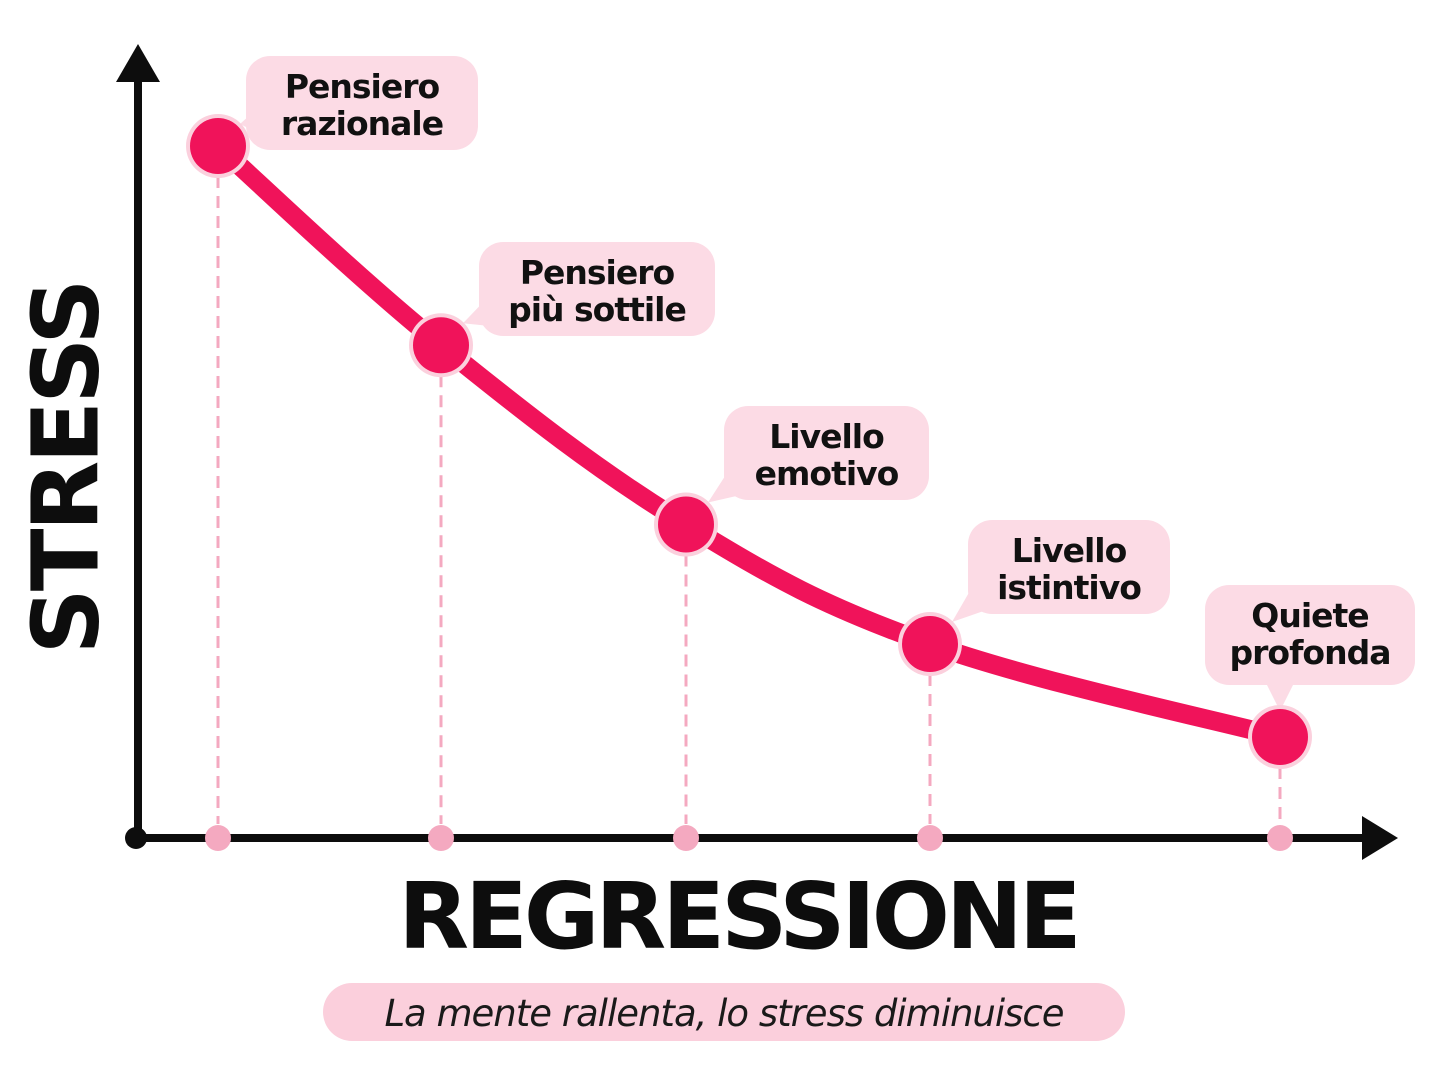  I want to click on callout-label-5-line-1: Quiete, so click(1309, 615).